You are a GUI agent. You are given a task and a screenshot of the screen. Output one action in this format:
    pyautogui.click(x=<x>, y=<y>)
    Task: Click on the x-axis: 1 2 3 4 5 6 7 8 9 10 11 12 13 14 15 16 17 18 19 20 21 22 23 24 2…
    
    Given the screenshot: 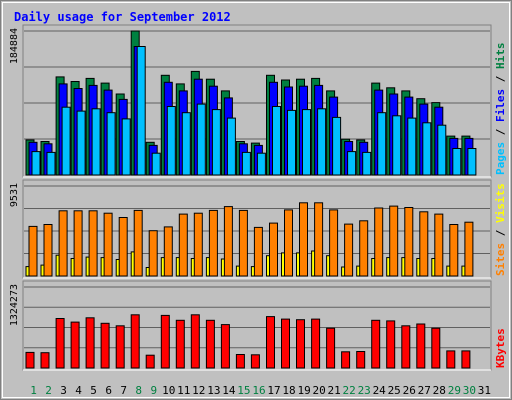 What is the action you would take?
    pyautogui.click(x=260, y=390)
    